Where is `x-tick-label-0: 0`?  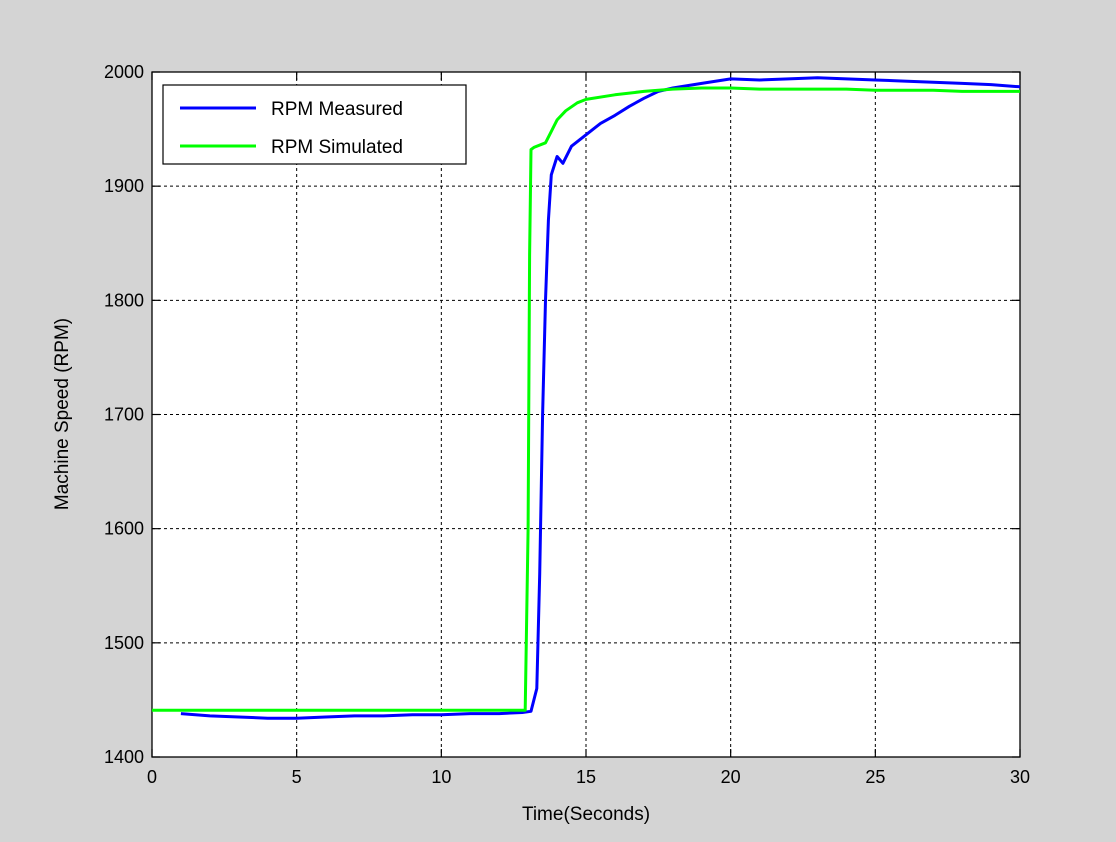
x-tick-label-0: 0 is located at coordinates (152, 777).